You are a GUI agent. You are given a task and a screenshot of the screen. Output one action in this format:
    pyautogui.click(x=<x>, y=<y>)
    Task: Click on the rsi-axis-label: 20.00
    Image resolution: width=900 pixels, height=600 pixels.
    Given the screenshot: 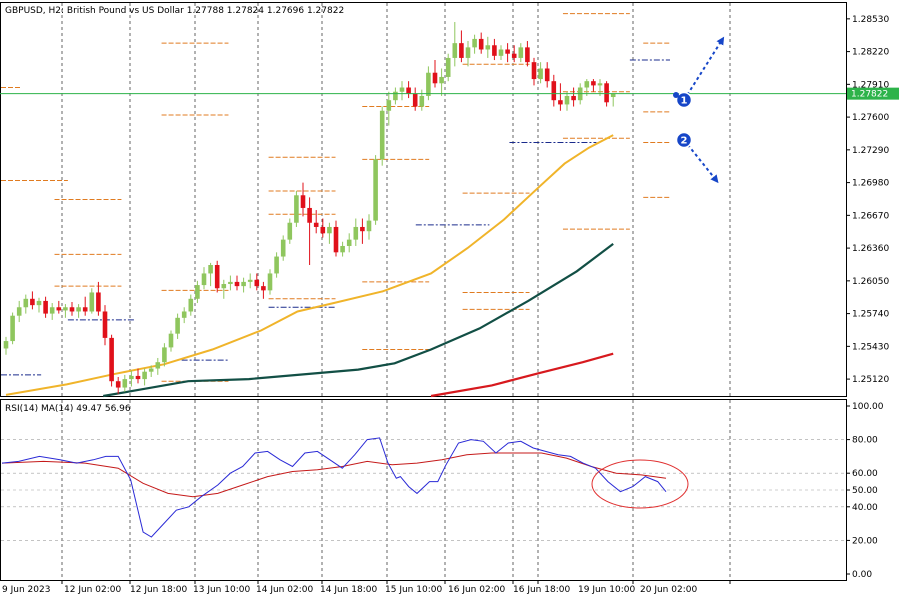 What is the action you would take?
    pyautogui.click(x=865, y=541)
    